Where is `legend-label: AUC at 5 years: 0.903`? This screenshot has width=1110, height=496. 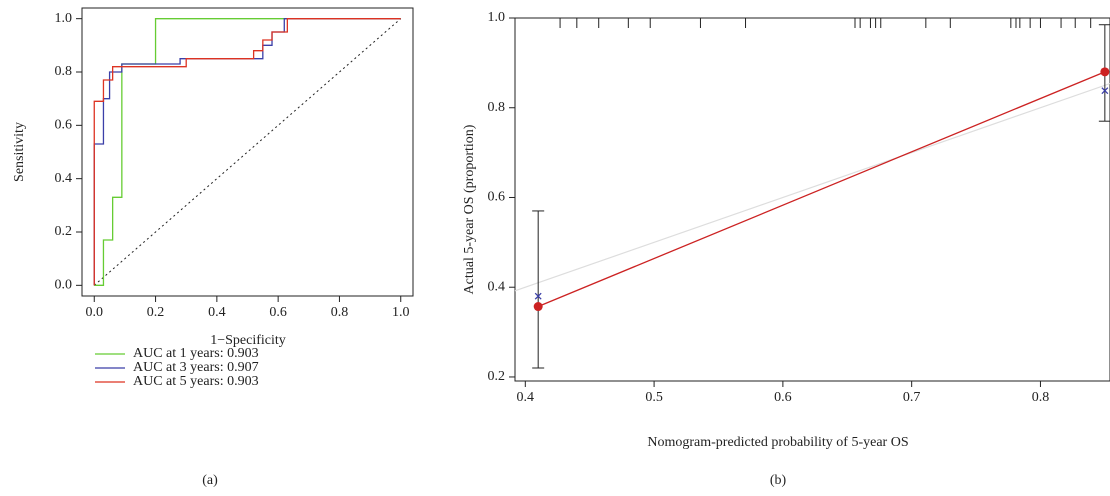 legend-label: AUC at 5 years: 0.903 is located at coordinates (196, 381).